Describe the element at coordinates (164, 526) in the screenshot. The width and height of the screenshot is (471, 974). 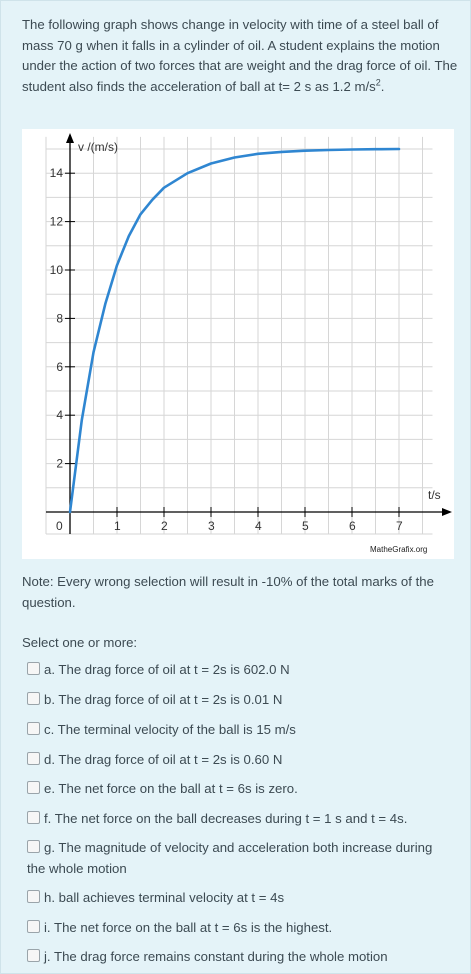
I see `x-tick-label: 2` at that location.